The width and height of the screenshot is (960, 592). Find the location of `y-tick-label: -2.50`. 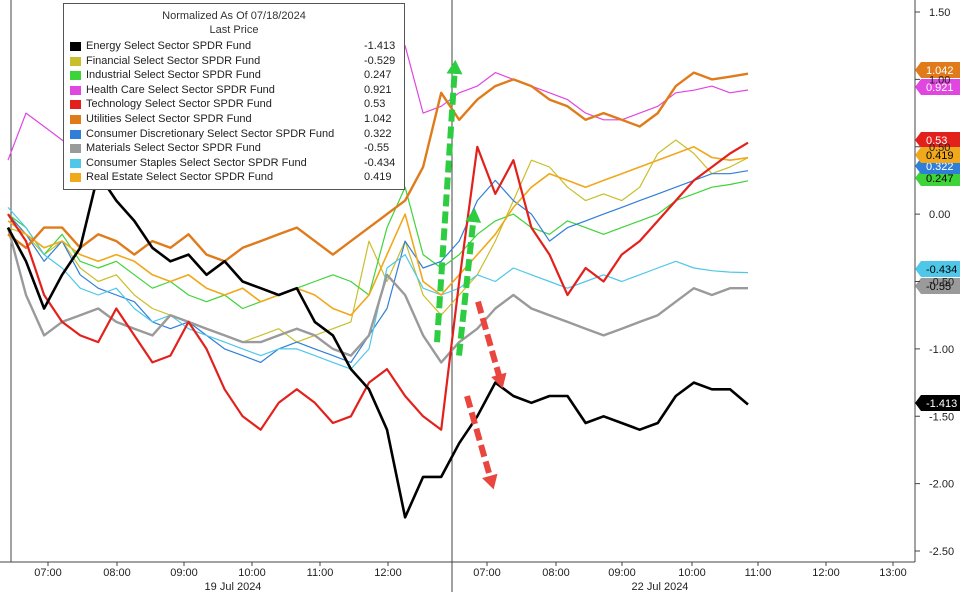

y-tick-label: -2.50 is located at coordinates (941, 552).